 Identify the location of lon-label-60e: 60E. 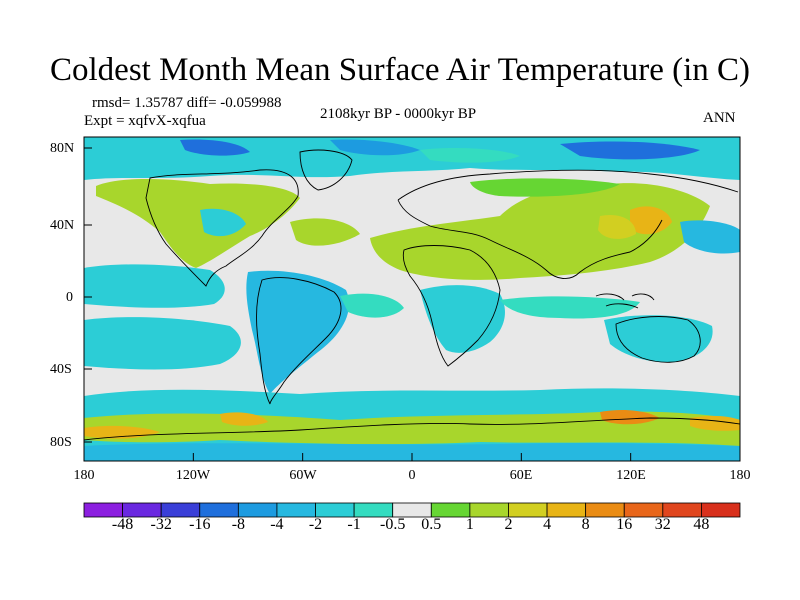
(521, 475).